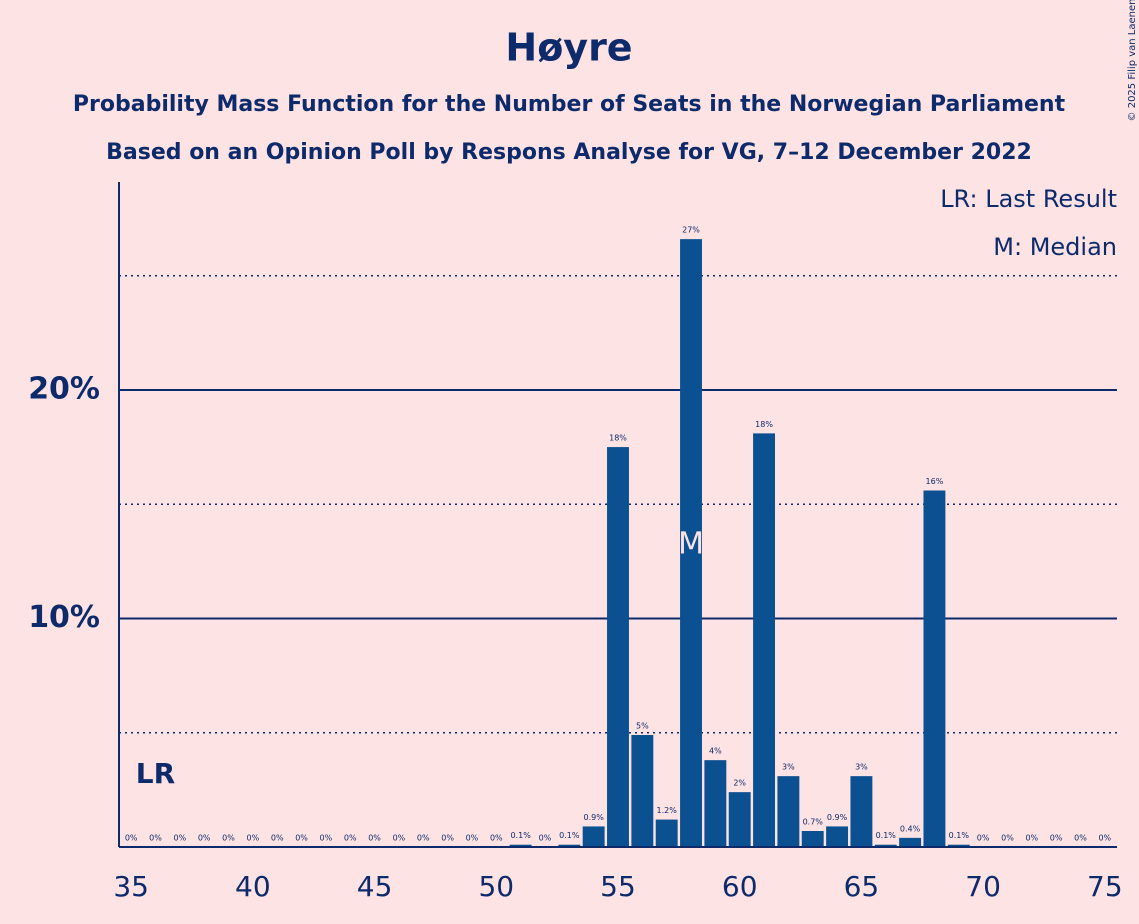  What do you see at coordinates (691, 230) in the screenshot?
I see `value-label: 27%` at bounding box center [691, 230].